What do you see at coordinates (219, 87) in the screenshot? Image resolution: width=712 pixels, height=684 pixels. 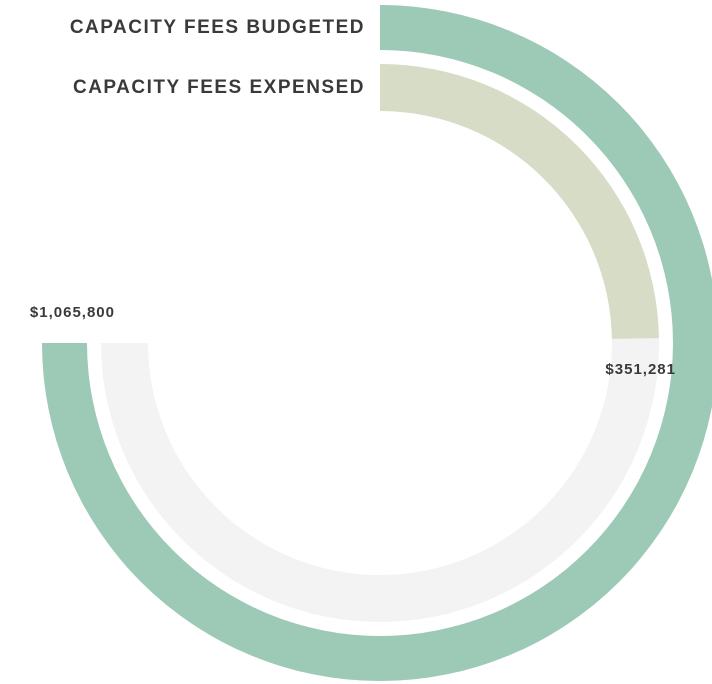 I see `series-name: CAPACITY FEES EXPENSED` at bounding box center [219, 87].